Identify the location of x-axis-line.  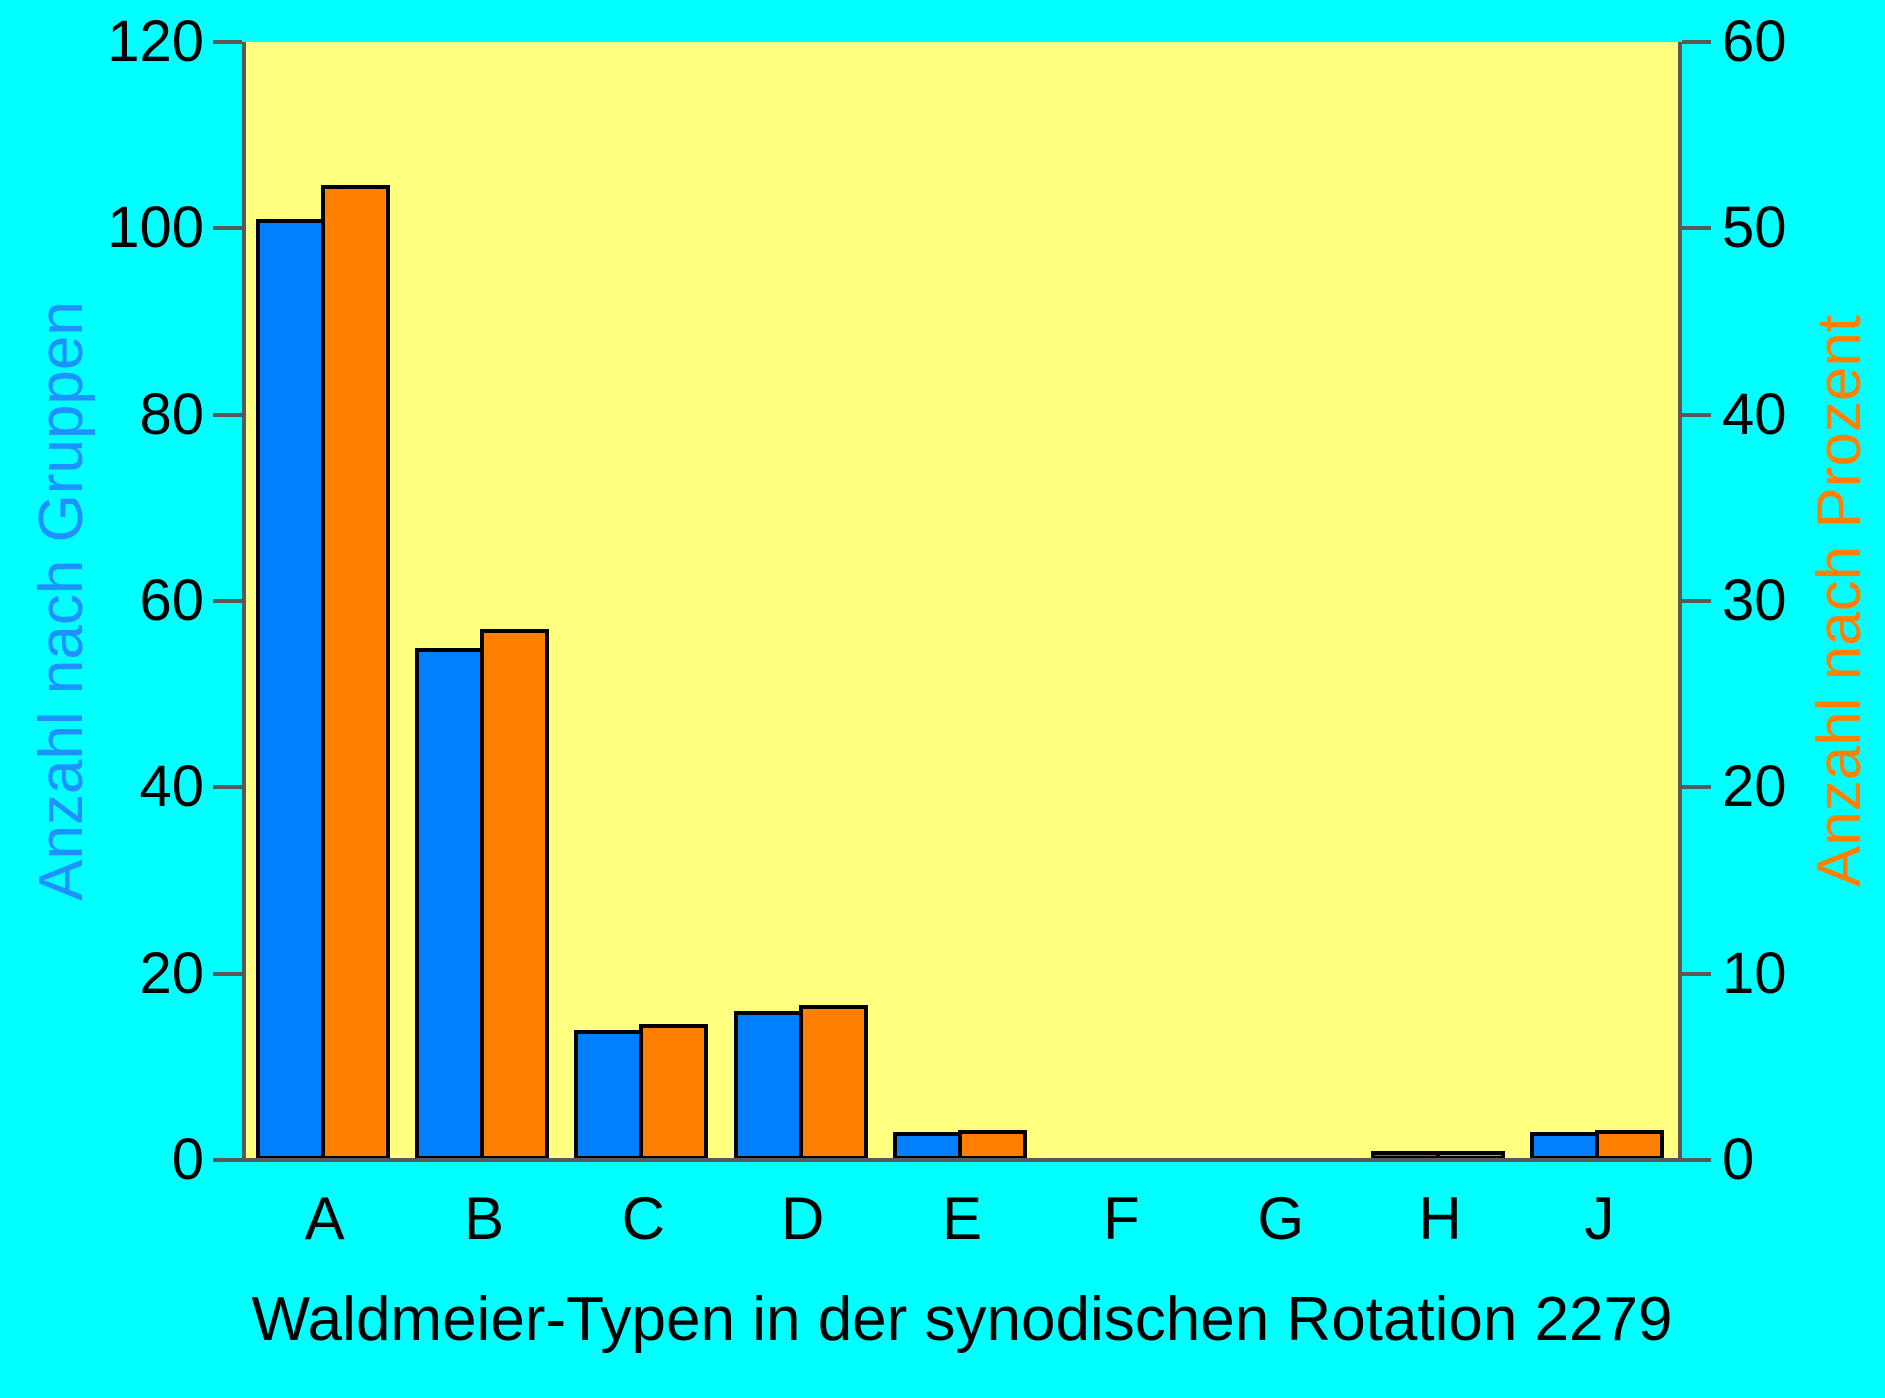
(962, 1160).